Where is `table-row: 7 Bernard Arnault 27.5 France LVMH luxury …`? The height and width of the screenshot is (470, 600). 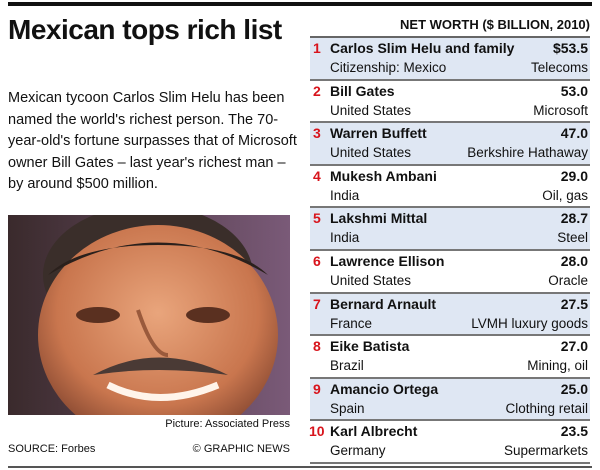
table-row: 7 Bernard Arnault 27.5 France LVMH luxury … is located at coordinates (450, 315).